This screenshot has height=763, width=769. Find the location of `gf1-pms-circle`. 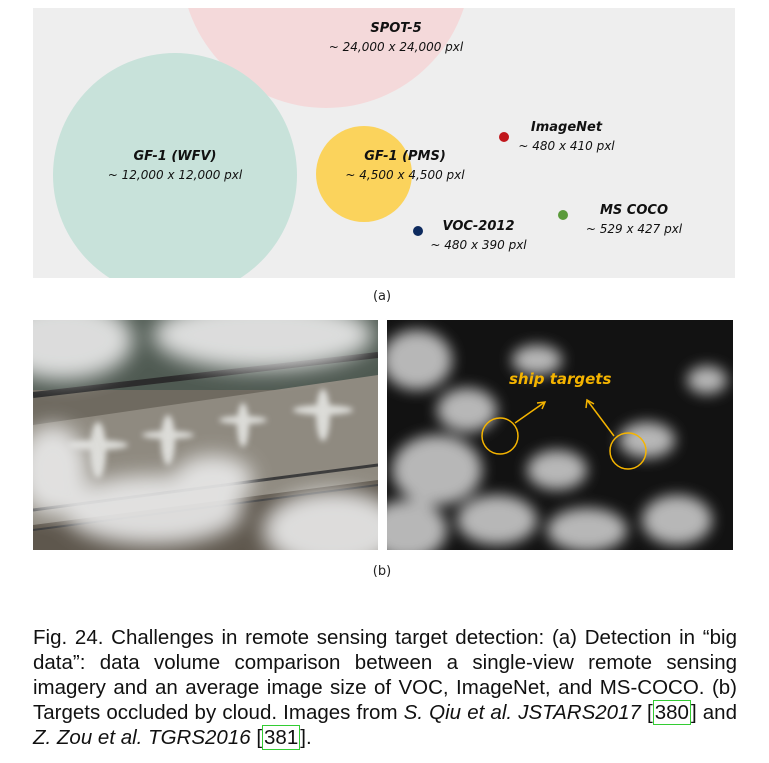

gf1-pms-circle is located at coordinates (364, 174).